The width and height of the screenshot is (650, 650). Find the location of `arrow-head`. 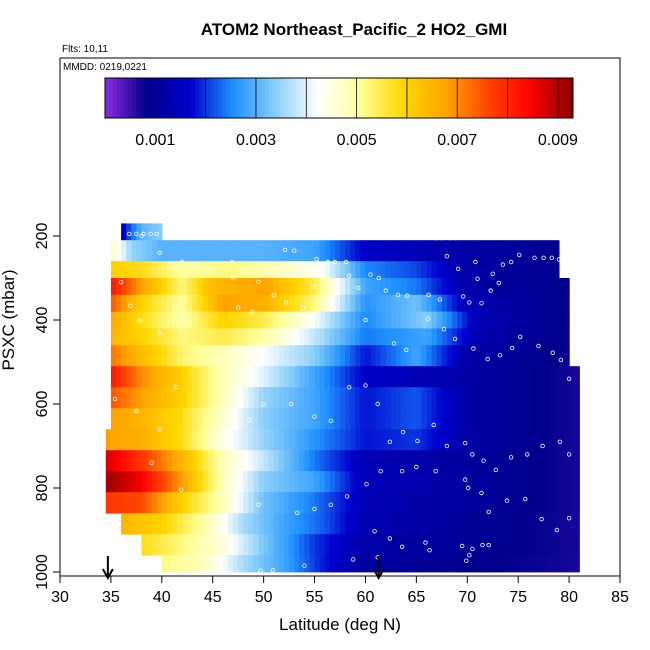

arrow-head is located at coordinates (107, 574).